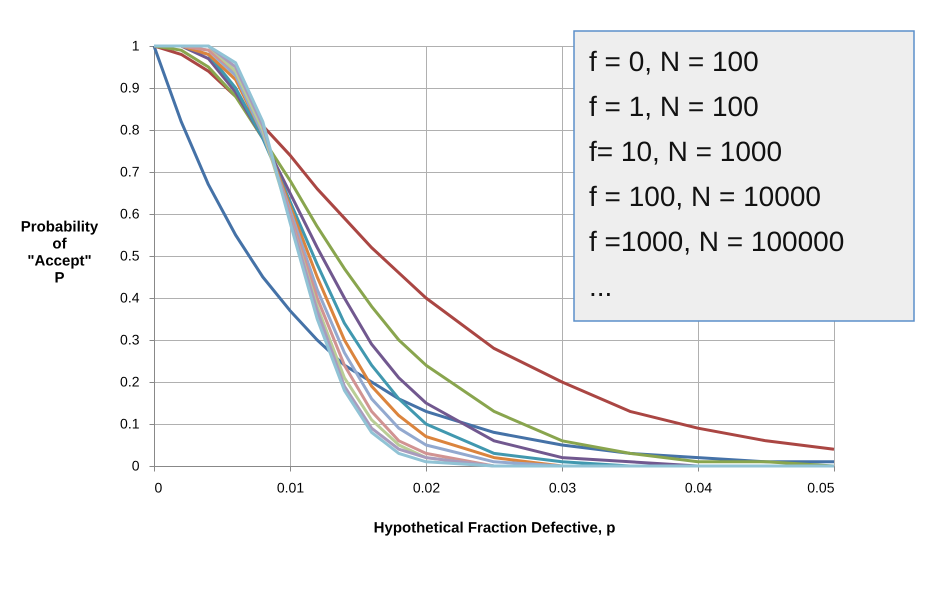 The height and width of the screenshot is (595, 949). Describe the element at coordinates (136, 46) in the screenshot. I see `y-tick-label: 1` at that location.